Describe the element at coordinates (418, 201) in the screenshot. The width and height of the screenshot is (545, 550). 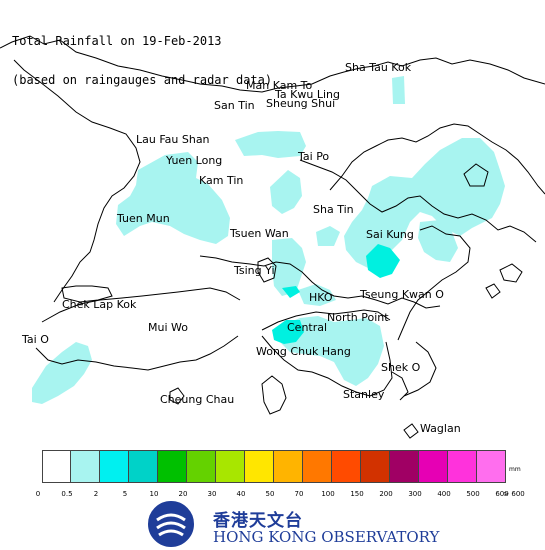
I see `coast-tolo-inner` at that location.